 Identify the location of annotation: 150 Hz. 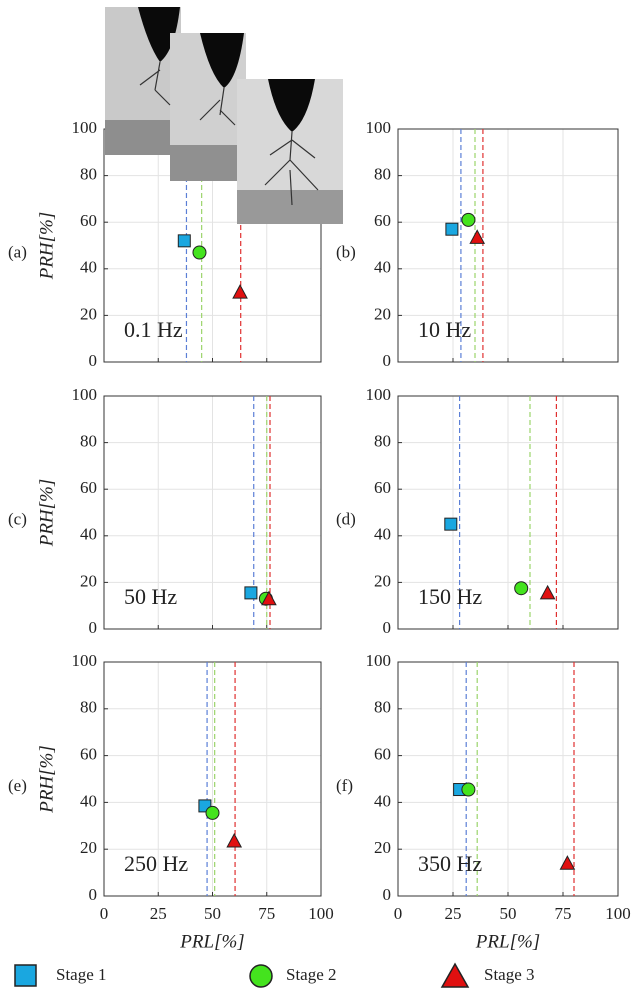
(450, 596).